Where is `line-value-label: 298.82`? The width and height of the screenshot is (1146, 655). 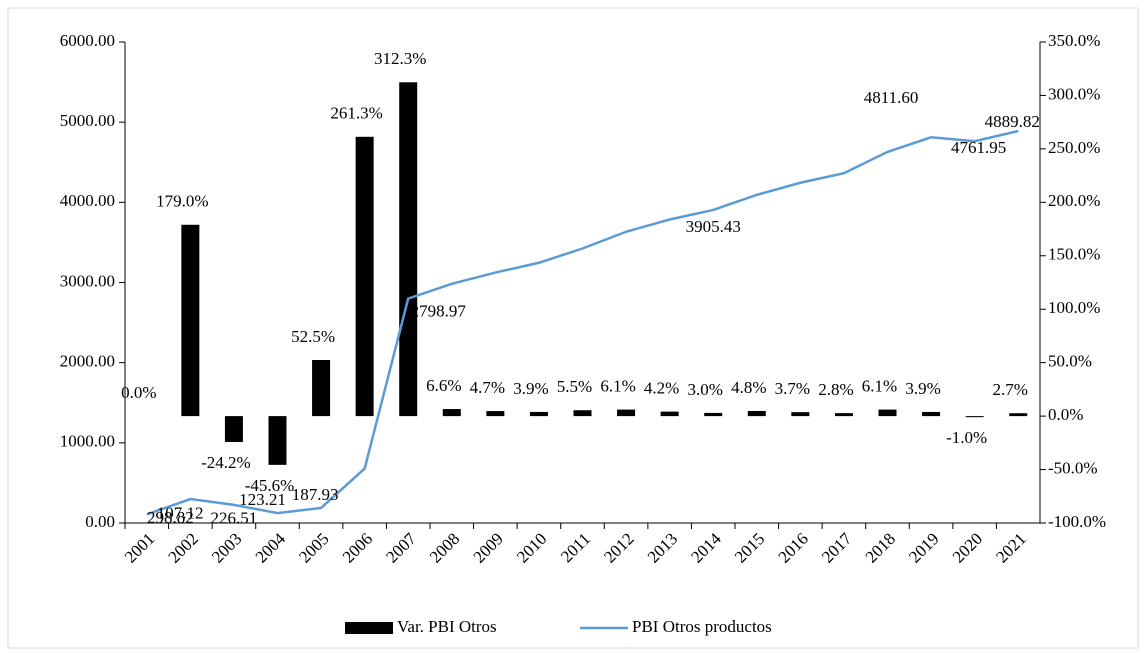
line-value-label: 298.82 is located at coordinates (170, 517).